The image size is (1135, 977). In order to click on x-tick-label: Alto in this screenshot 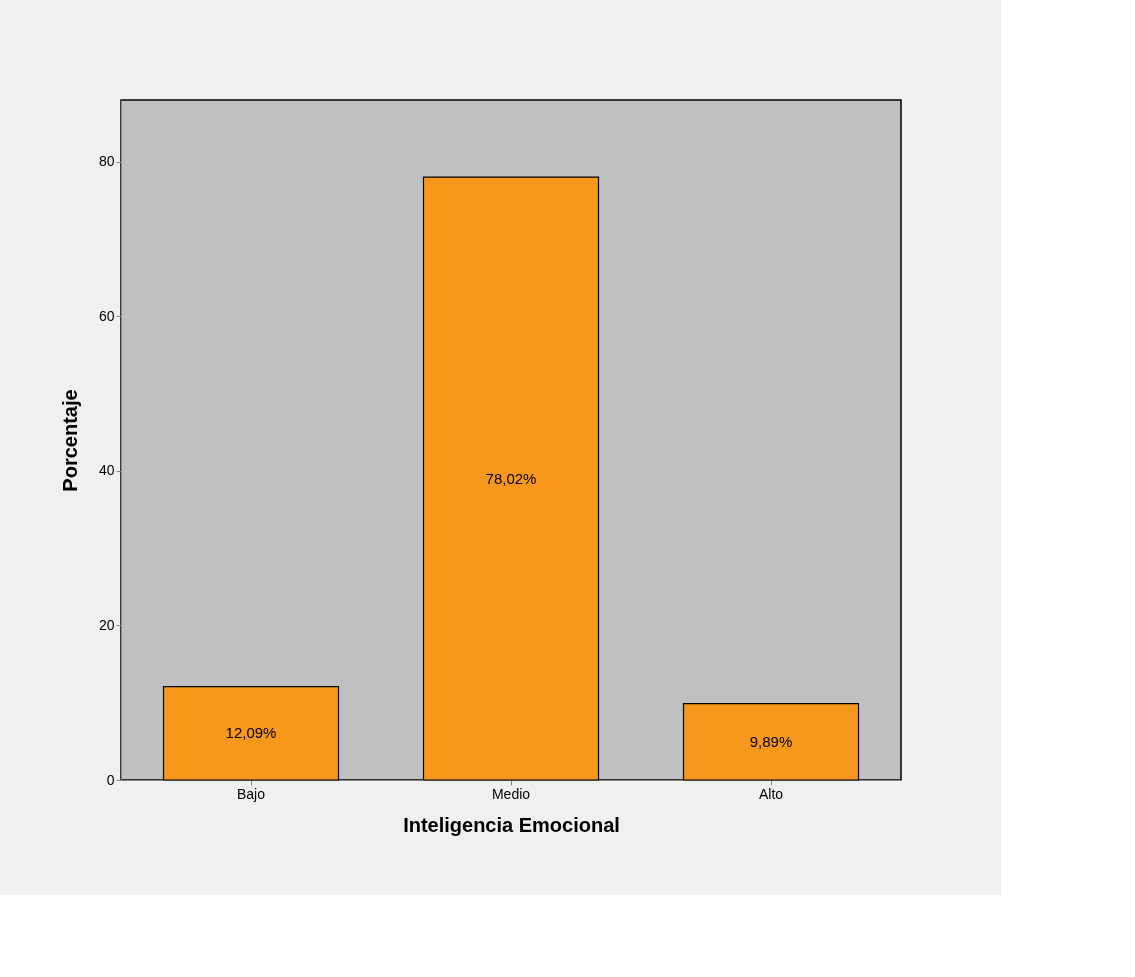, I will do `click(771, 793)`.